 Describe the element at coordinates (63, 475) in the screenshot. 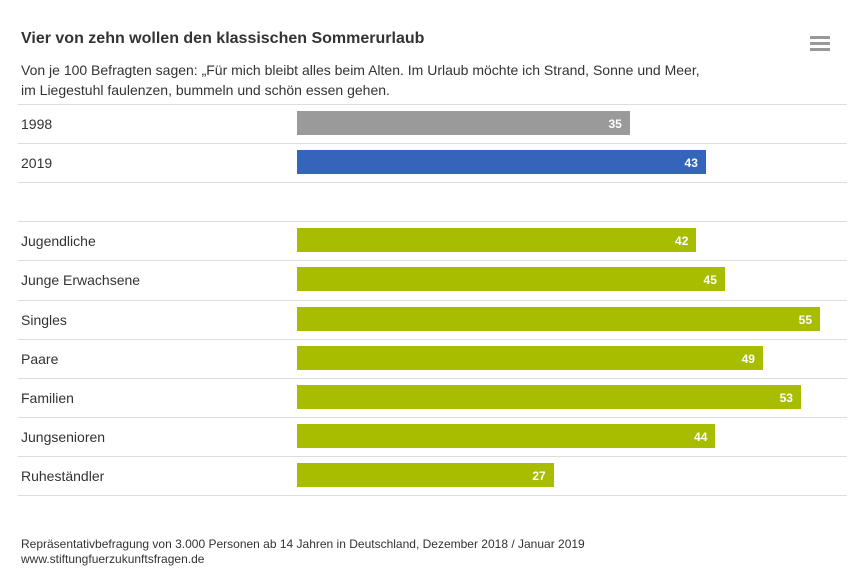

I see `category-label: Ruheständler` at that location.